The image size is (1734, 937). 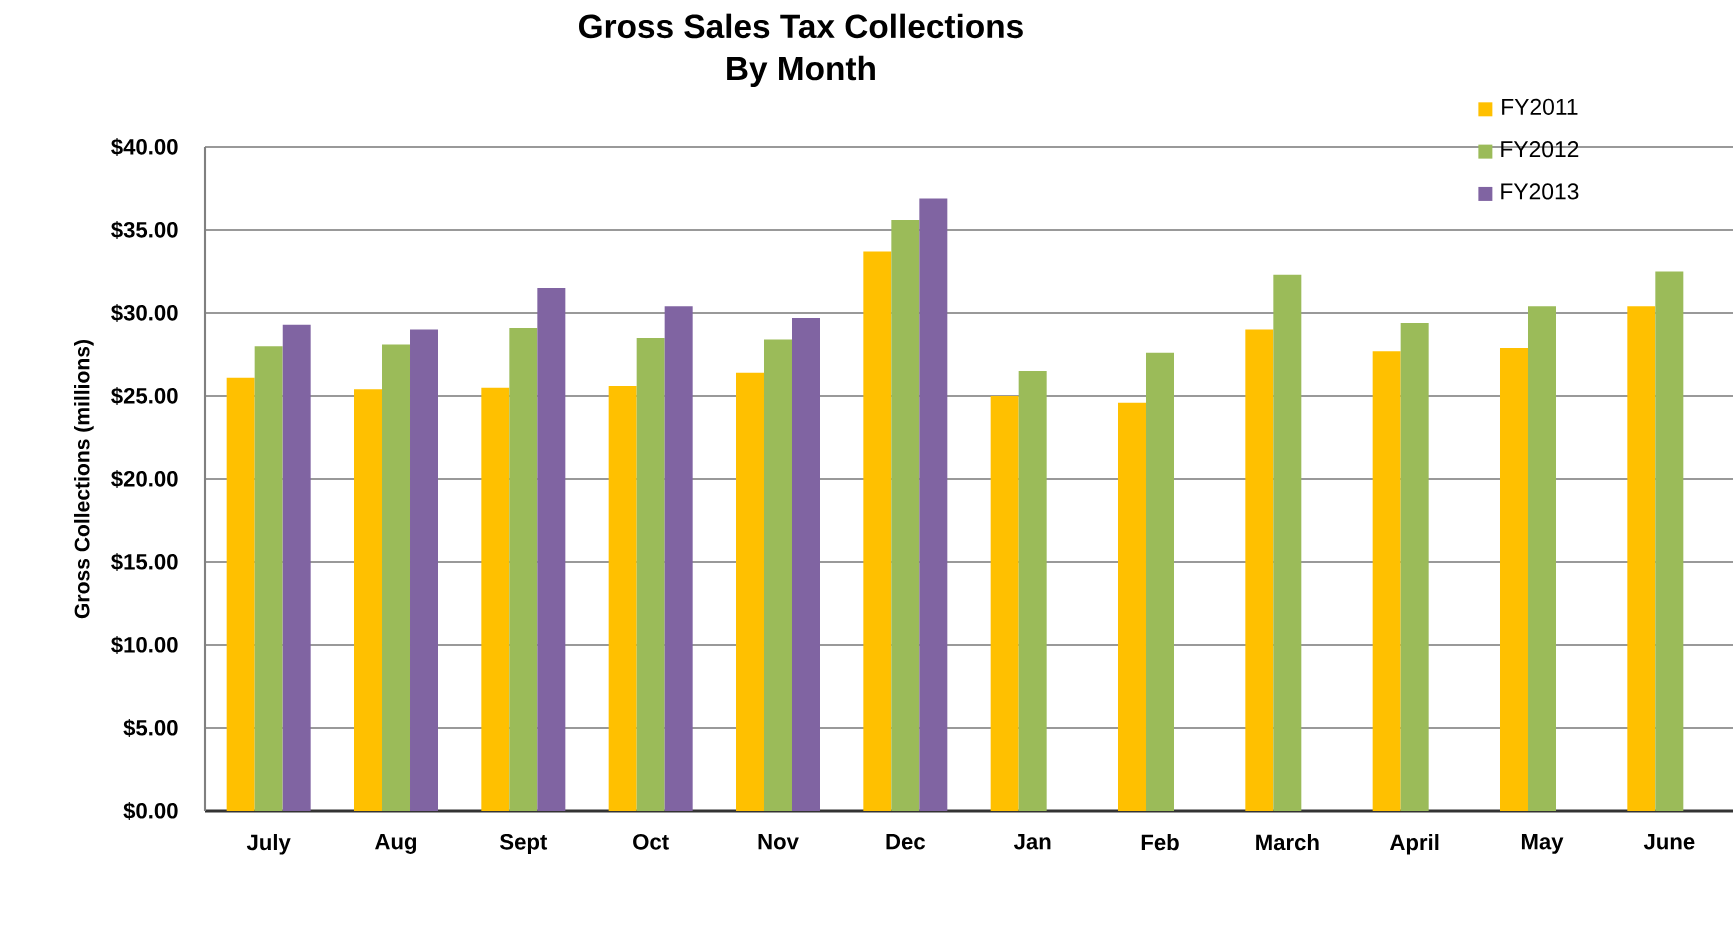 What do you see at coordinates (1032, 841) in the screenshot?
I see `x-tick-label: Jan` at bounding box center [1032, 841].